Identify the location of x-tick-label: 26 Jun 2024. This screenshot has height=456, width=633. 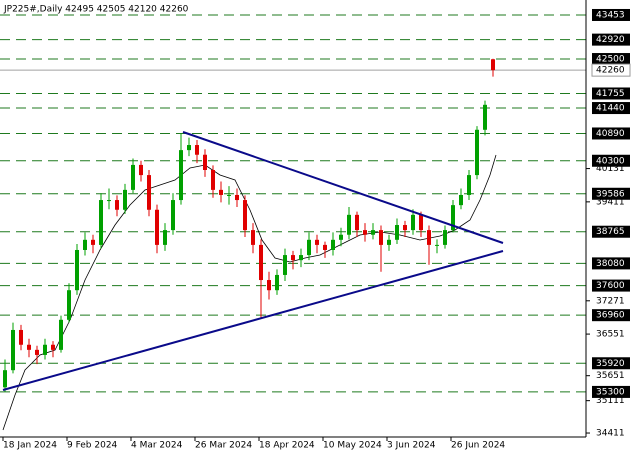
(478, 446).